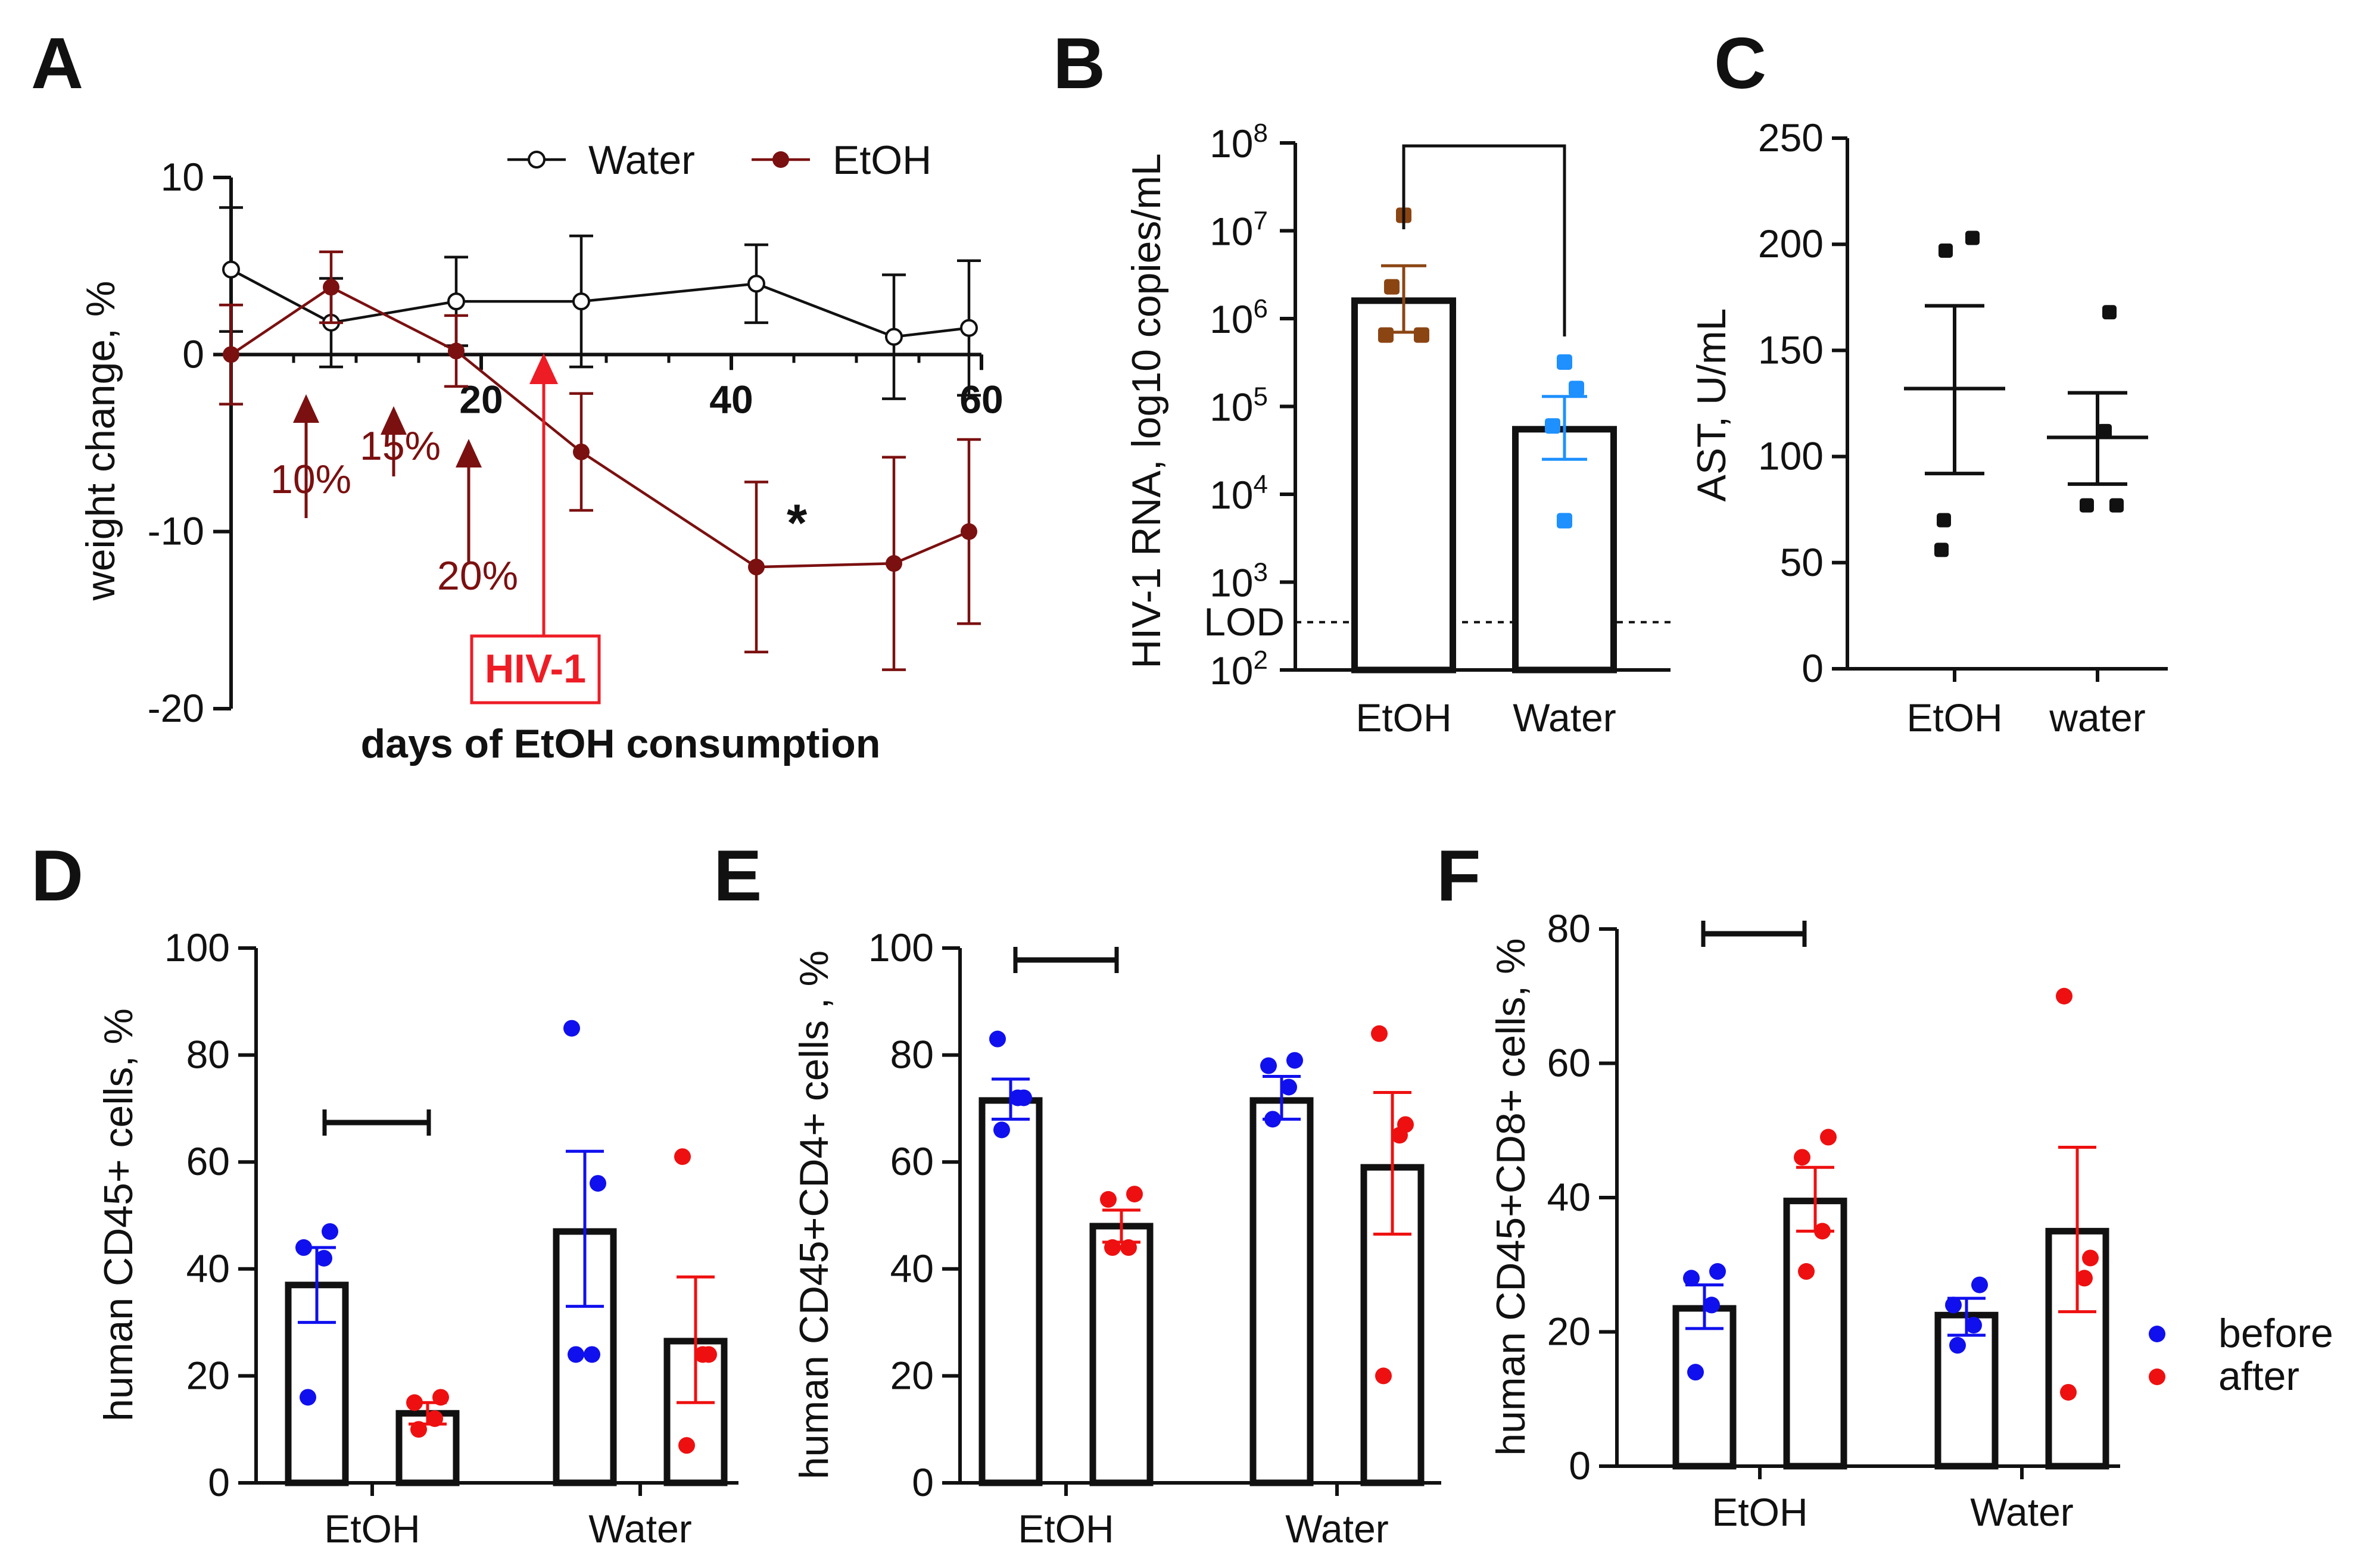 Image resolution: width=2353 pixels, height=1568 pixels. I want to click on B-y-tick-label: 10⁵, so click(1239, 405).